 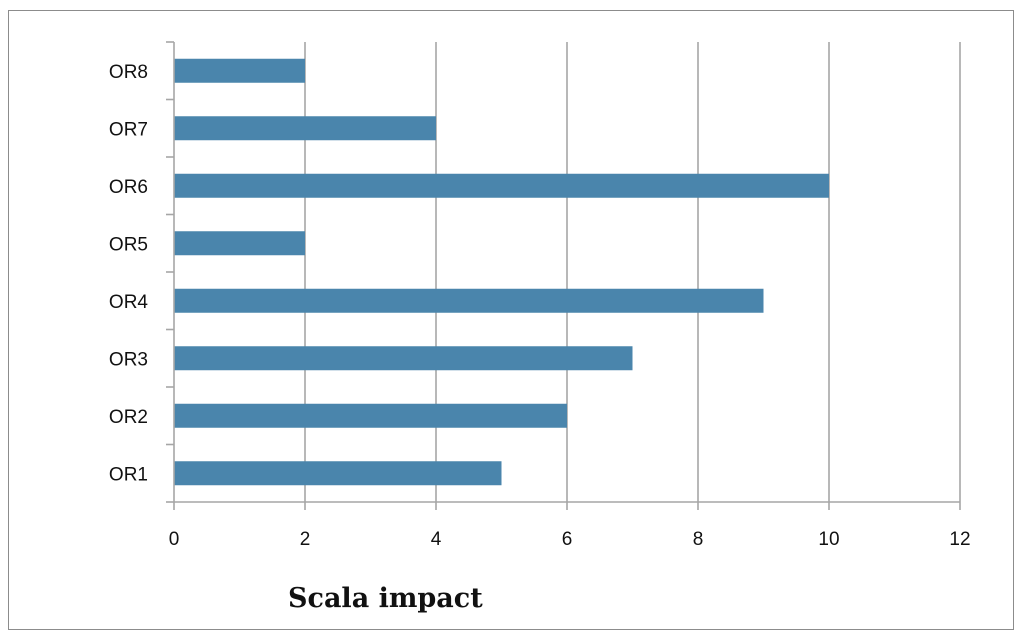 What do you see at coordinates (239, 243) in the screenshot?
I see `bar-or5` at bounding box center [239, 243].